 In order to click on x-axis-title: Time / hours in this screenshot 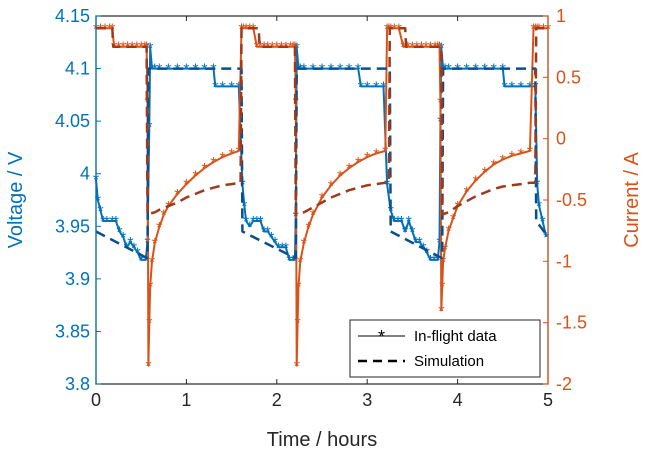, I will do `click(322, 440)`.